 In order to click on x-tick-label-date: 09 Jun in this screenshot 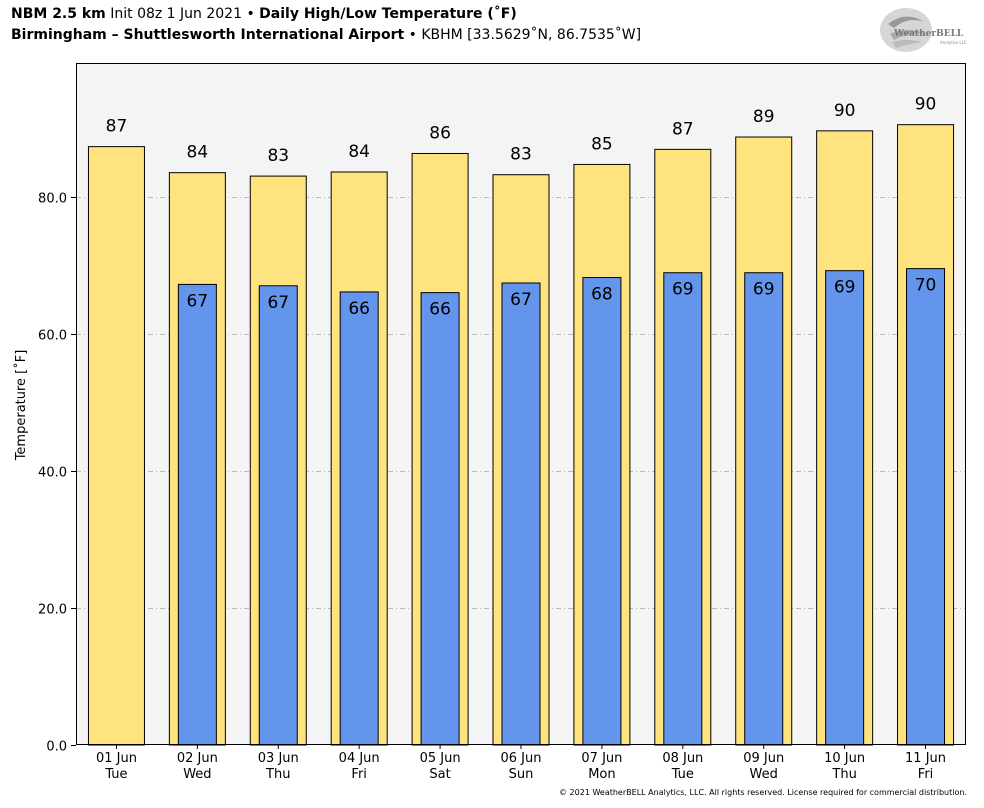, I will do `click(763, 758)`.